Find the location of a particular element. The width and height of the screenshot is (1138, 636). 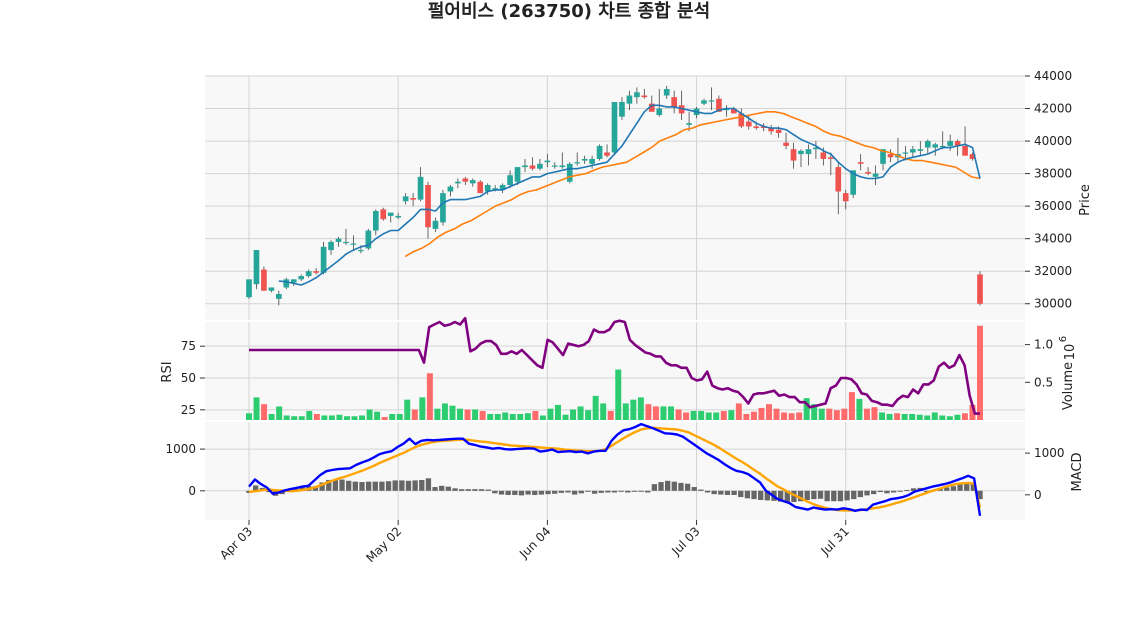

x-tick-label: May 02 is located at coordinates (383, 544).